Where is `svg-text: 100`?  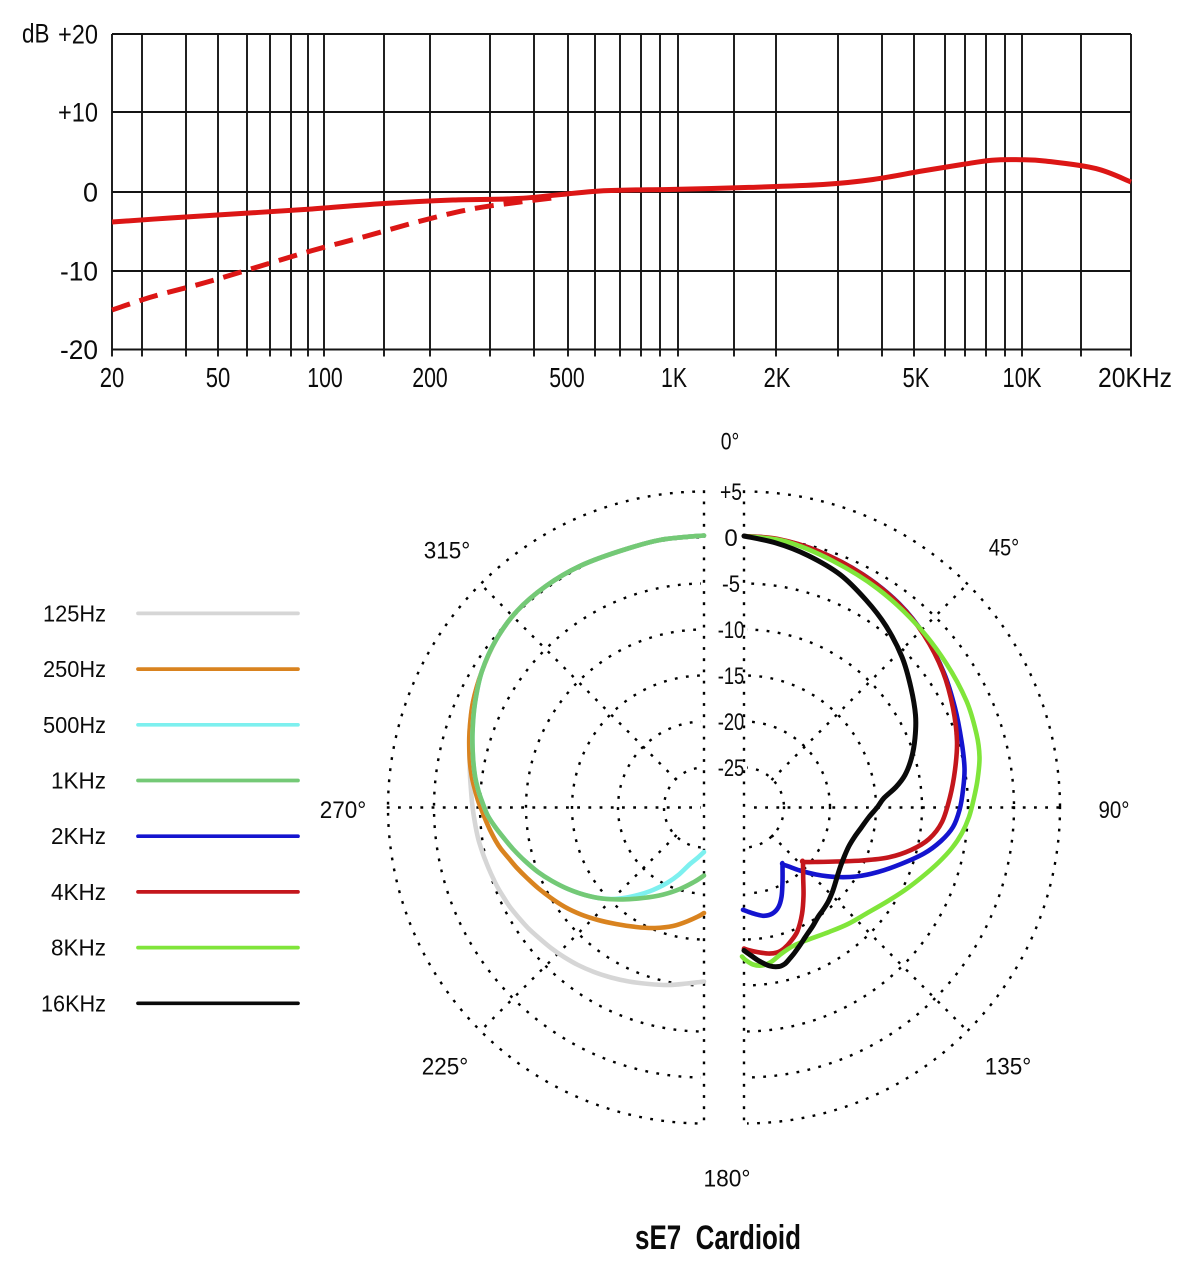
svg-text: 100 is located at coordinates (325, 377).